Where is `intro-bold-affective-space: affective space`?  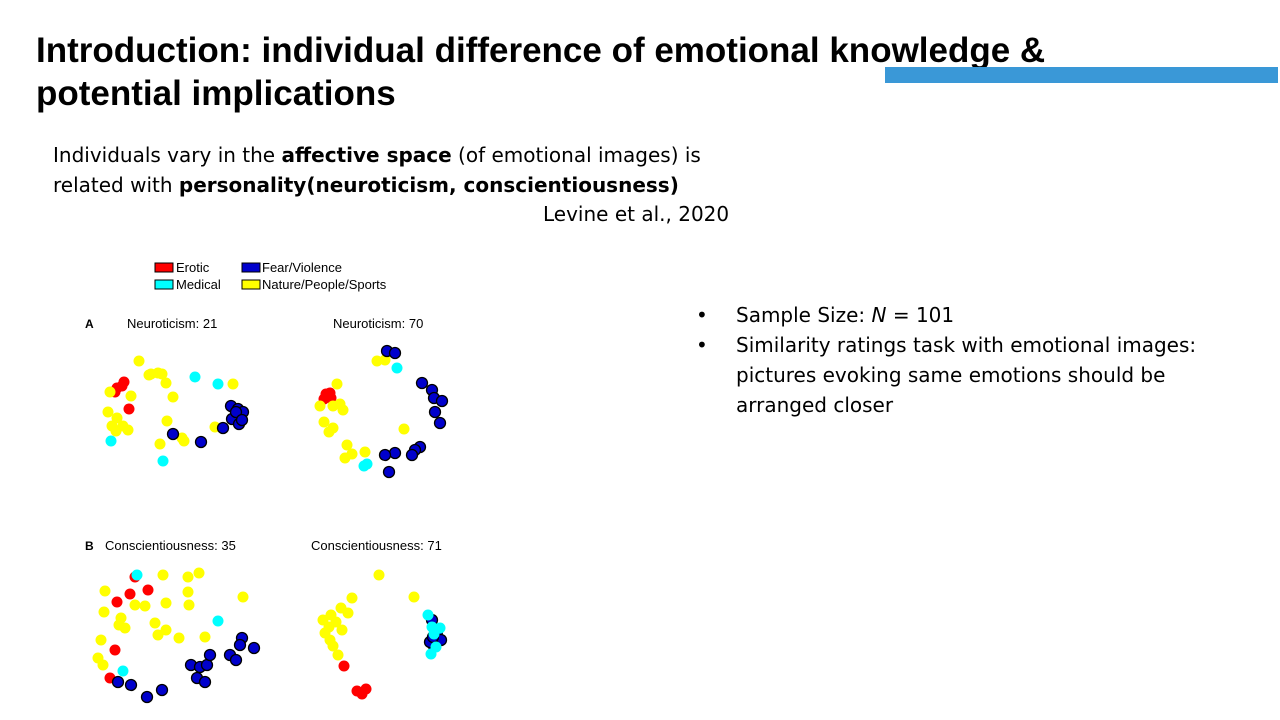
intro-bold-affective-space: affective space is located at coordinates (366, 155).